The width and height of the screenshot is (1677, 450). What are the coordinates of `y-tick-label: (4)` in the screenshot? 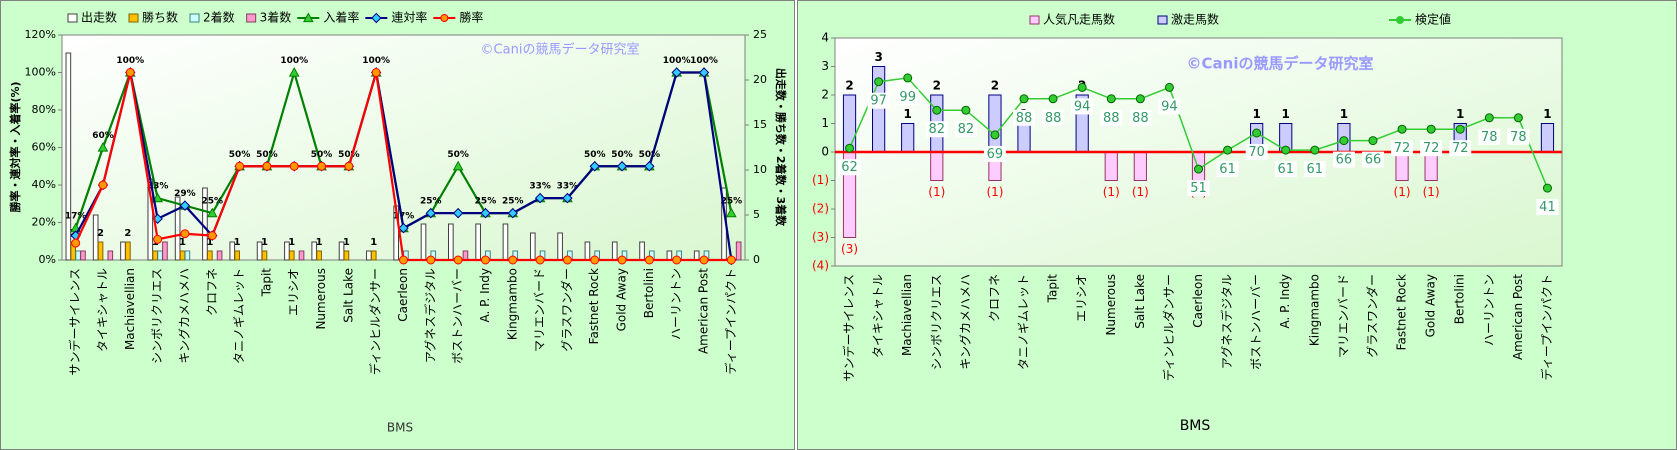 It's located at (820, 266).